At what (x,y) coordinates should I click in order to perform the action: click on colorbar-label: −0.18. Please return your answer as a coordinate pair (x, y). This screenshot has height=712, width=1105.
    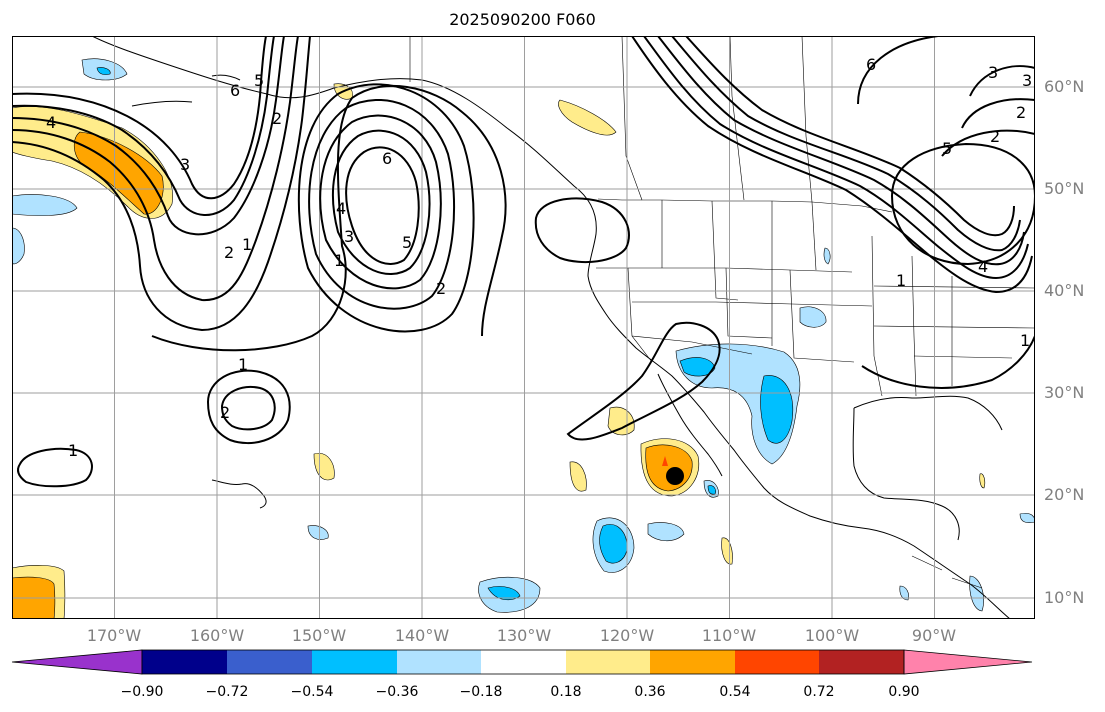
    Looking at the image, I should click on (481, 692).